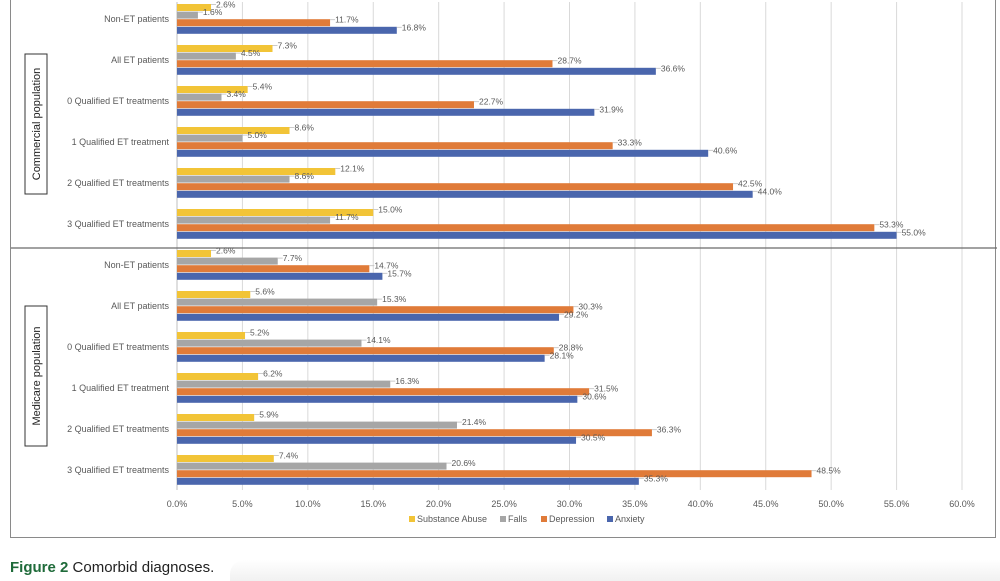 The image size is (1000, 581). What do you see at coordinates (390, 210) in the screenshot?
I see `data-label: 15.0%` at bounding box center [390, 210].